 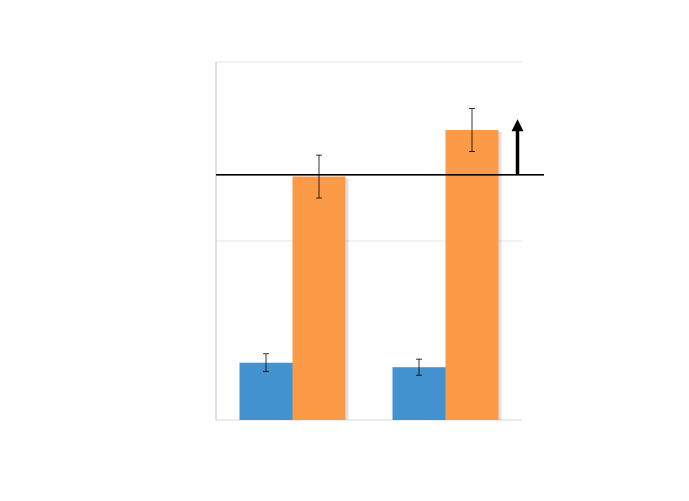 I want to click on arrow-head, so click(x=517, y=125).